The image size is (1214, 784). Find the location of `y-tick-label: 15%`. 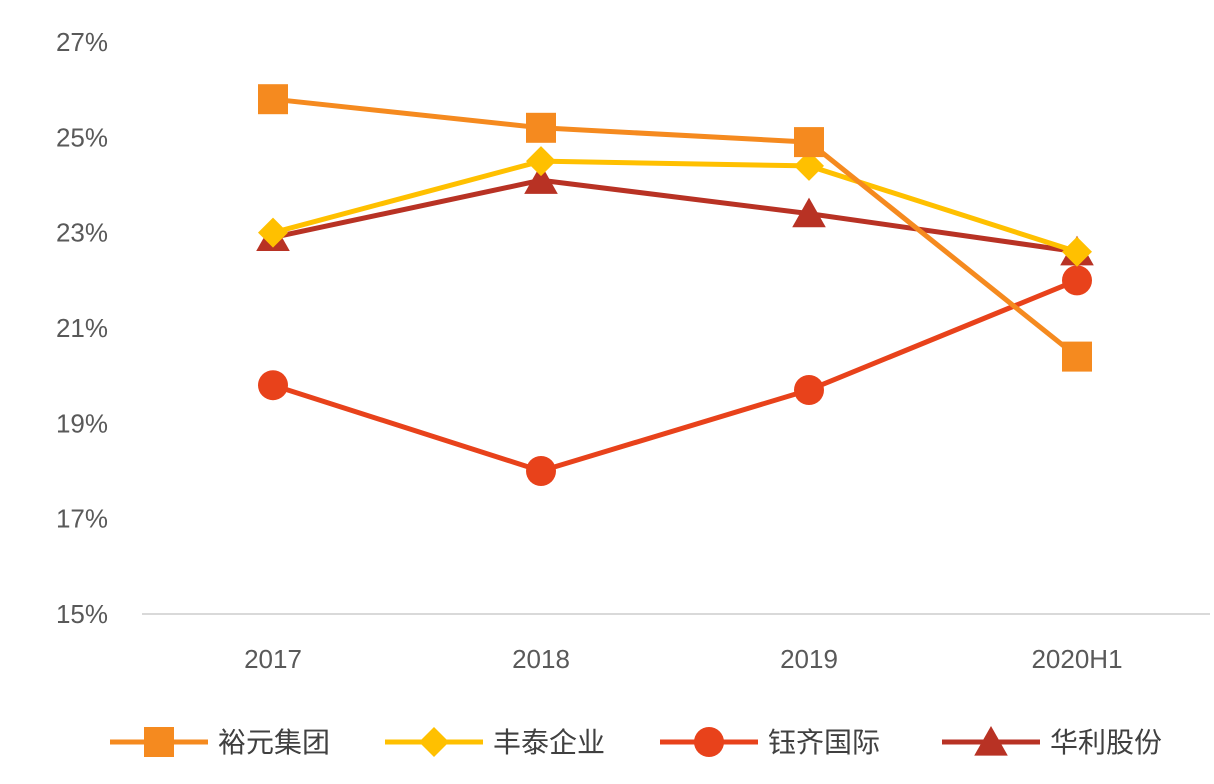

y-tick-label: 15% is located at coordinates (82, 614).